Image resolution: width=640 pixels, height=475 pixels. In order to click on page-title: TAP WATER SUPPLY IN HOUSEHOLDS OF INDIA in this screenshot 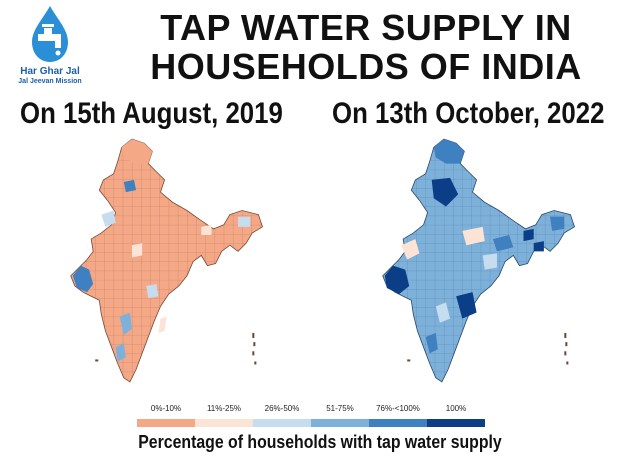, I will do `click(366, 47)`.